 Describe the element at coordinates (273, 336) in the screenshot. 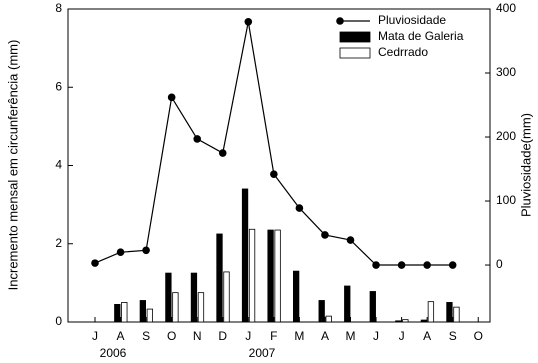

I see `x-tick-label: F` at that location.